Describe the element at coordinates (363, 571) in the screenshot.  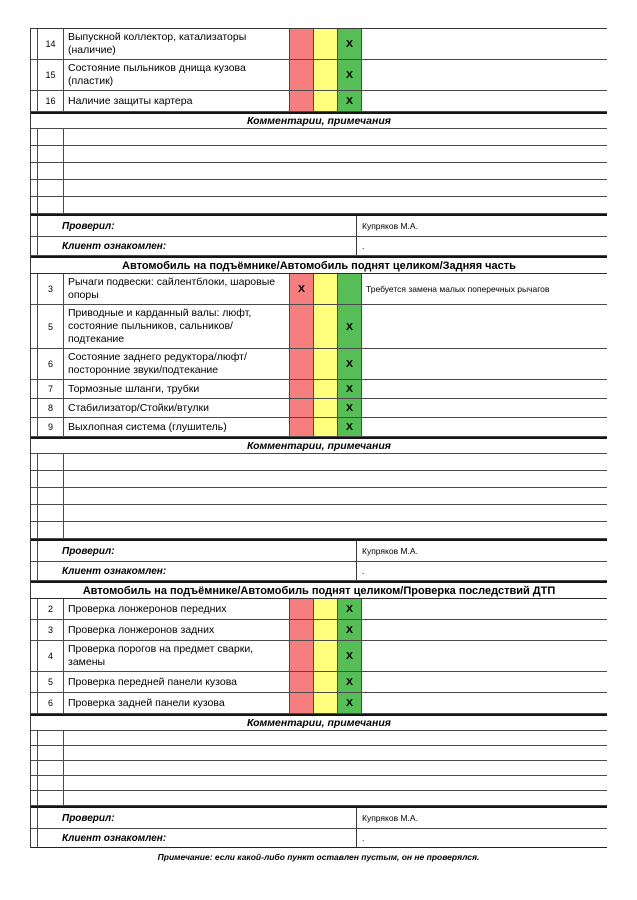
I see `sign-value: .` at that location.